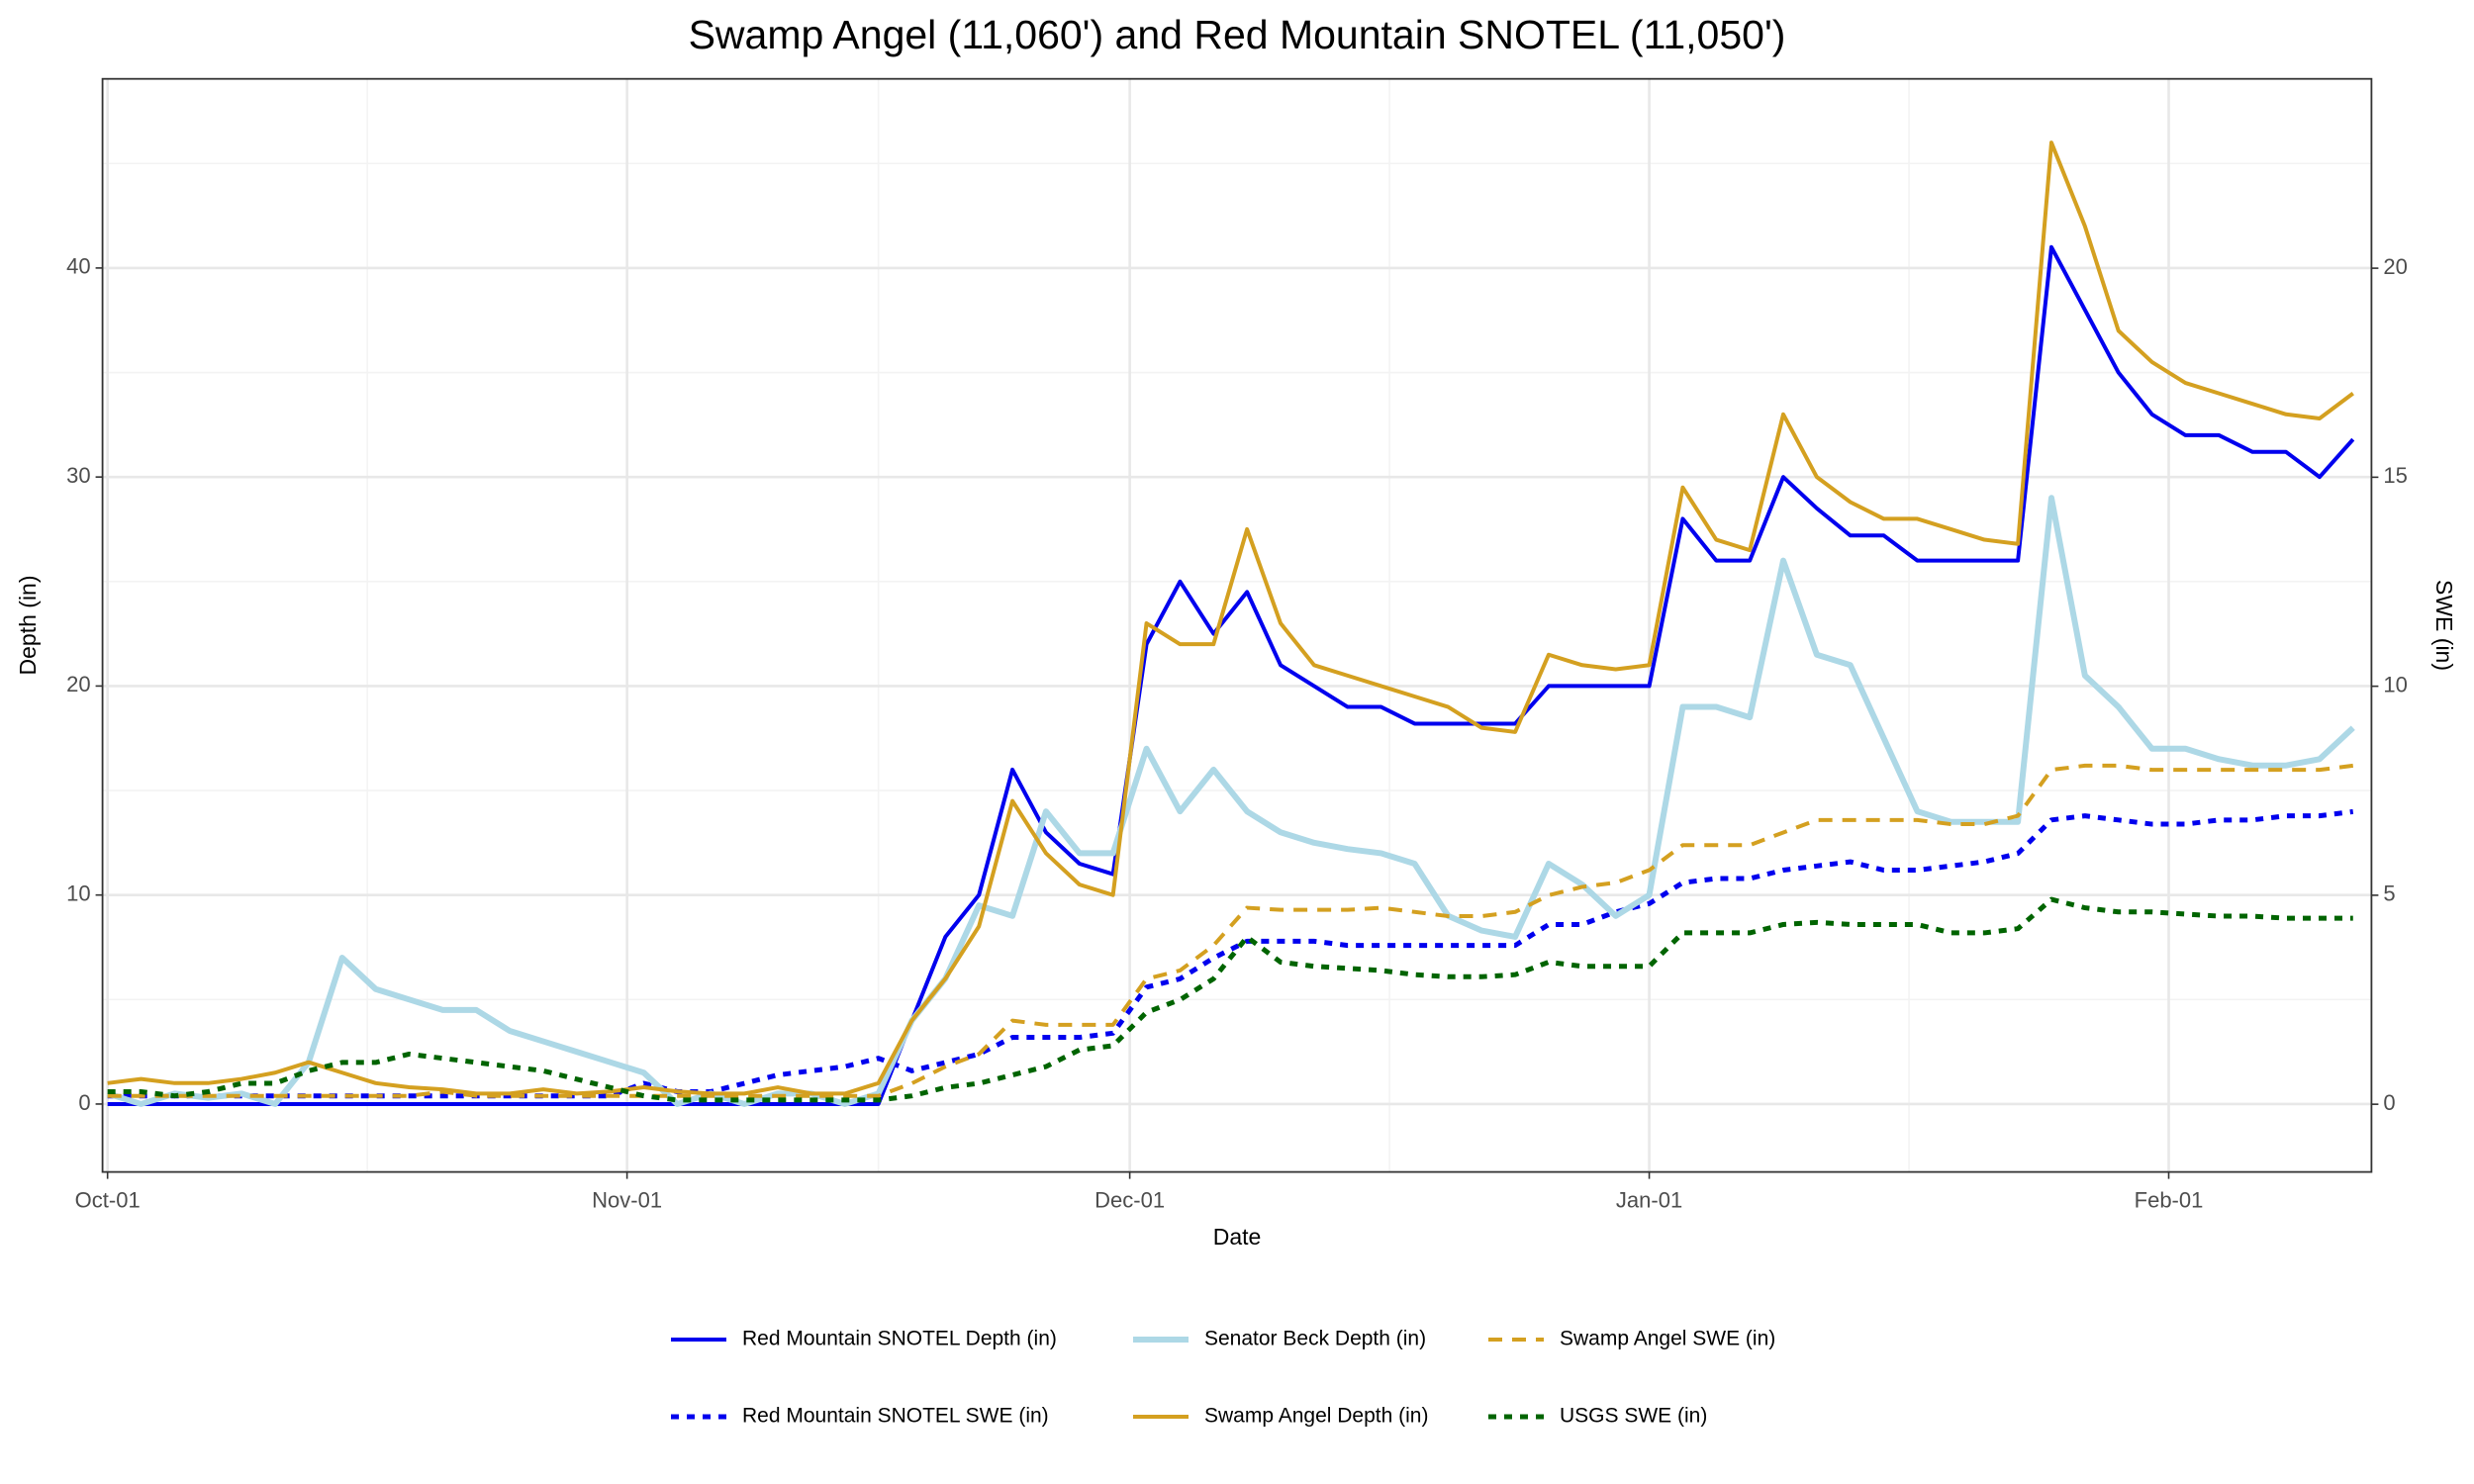 Image resolution: width=2474 pixels, height=1484 pixels. What do you see at coordinates (899, 1339) in the screenshot?
I see `legend-label: Red Mountain SNOTEL Depth (in)` at bounding box center [899, 1339].